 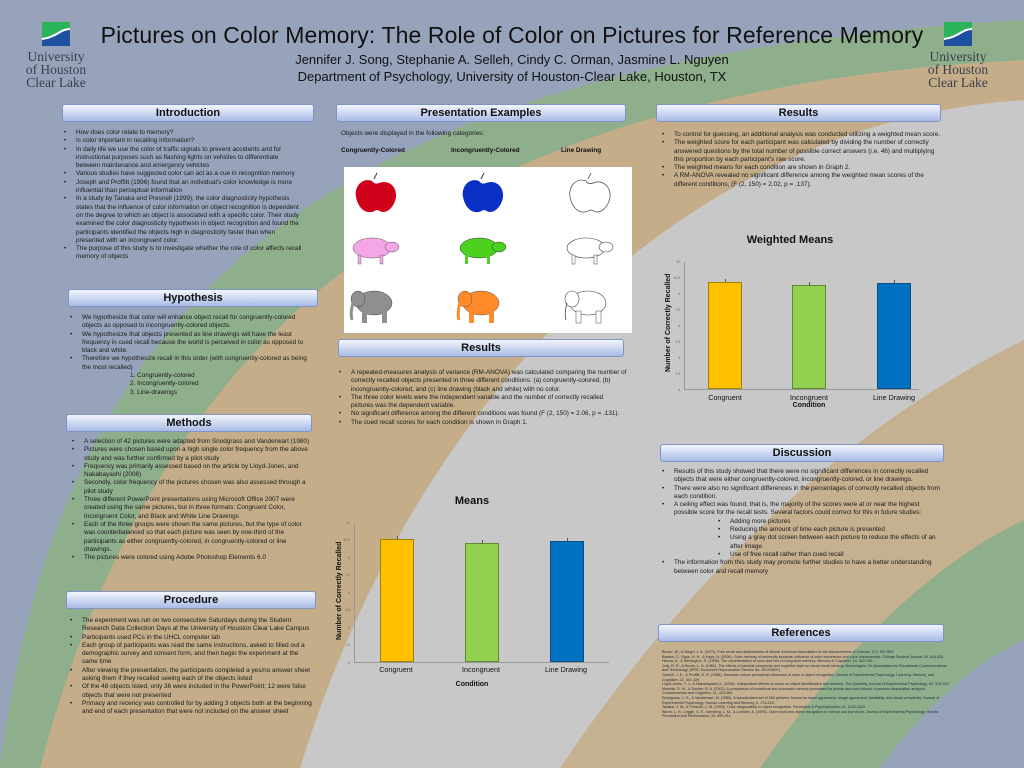 What do you see at coordinates (191, 600) in the screenshot?
I see `procedure-heading: Procedure` at bounding box center [191, 600].